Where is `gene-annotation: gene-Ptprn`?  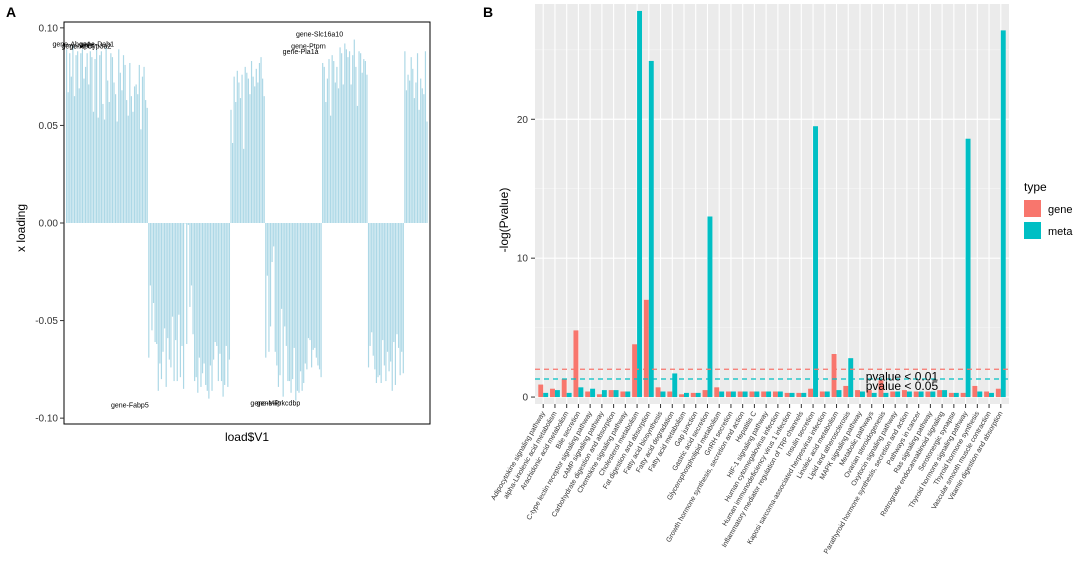
gene-annotation: gene-Ptprn is located at coordinates (308, 46).